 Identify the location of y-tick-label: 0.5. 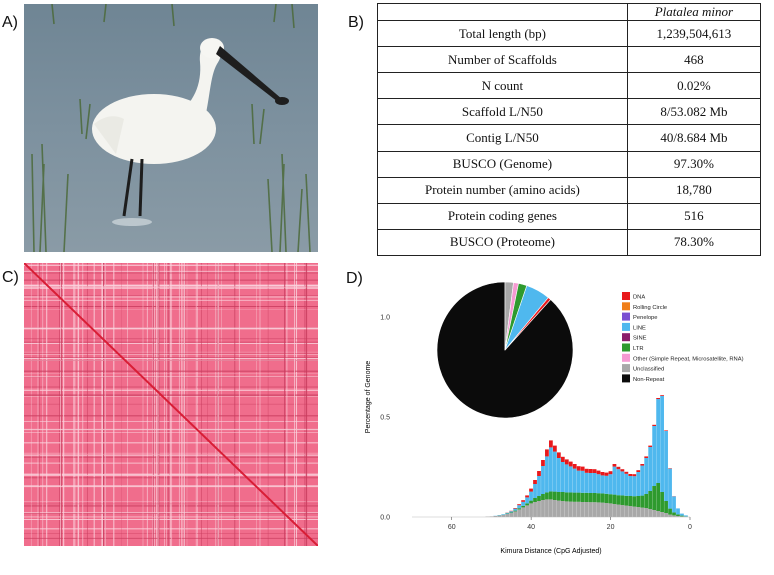
(385, 418).